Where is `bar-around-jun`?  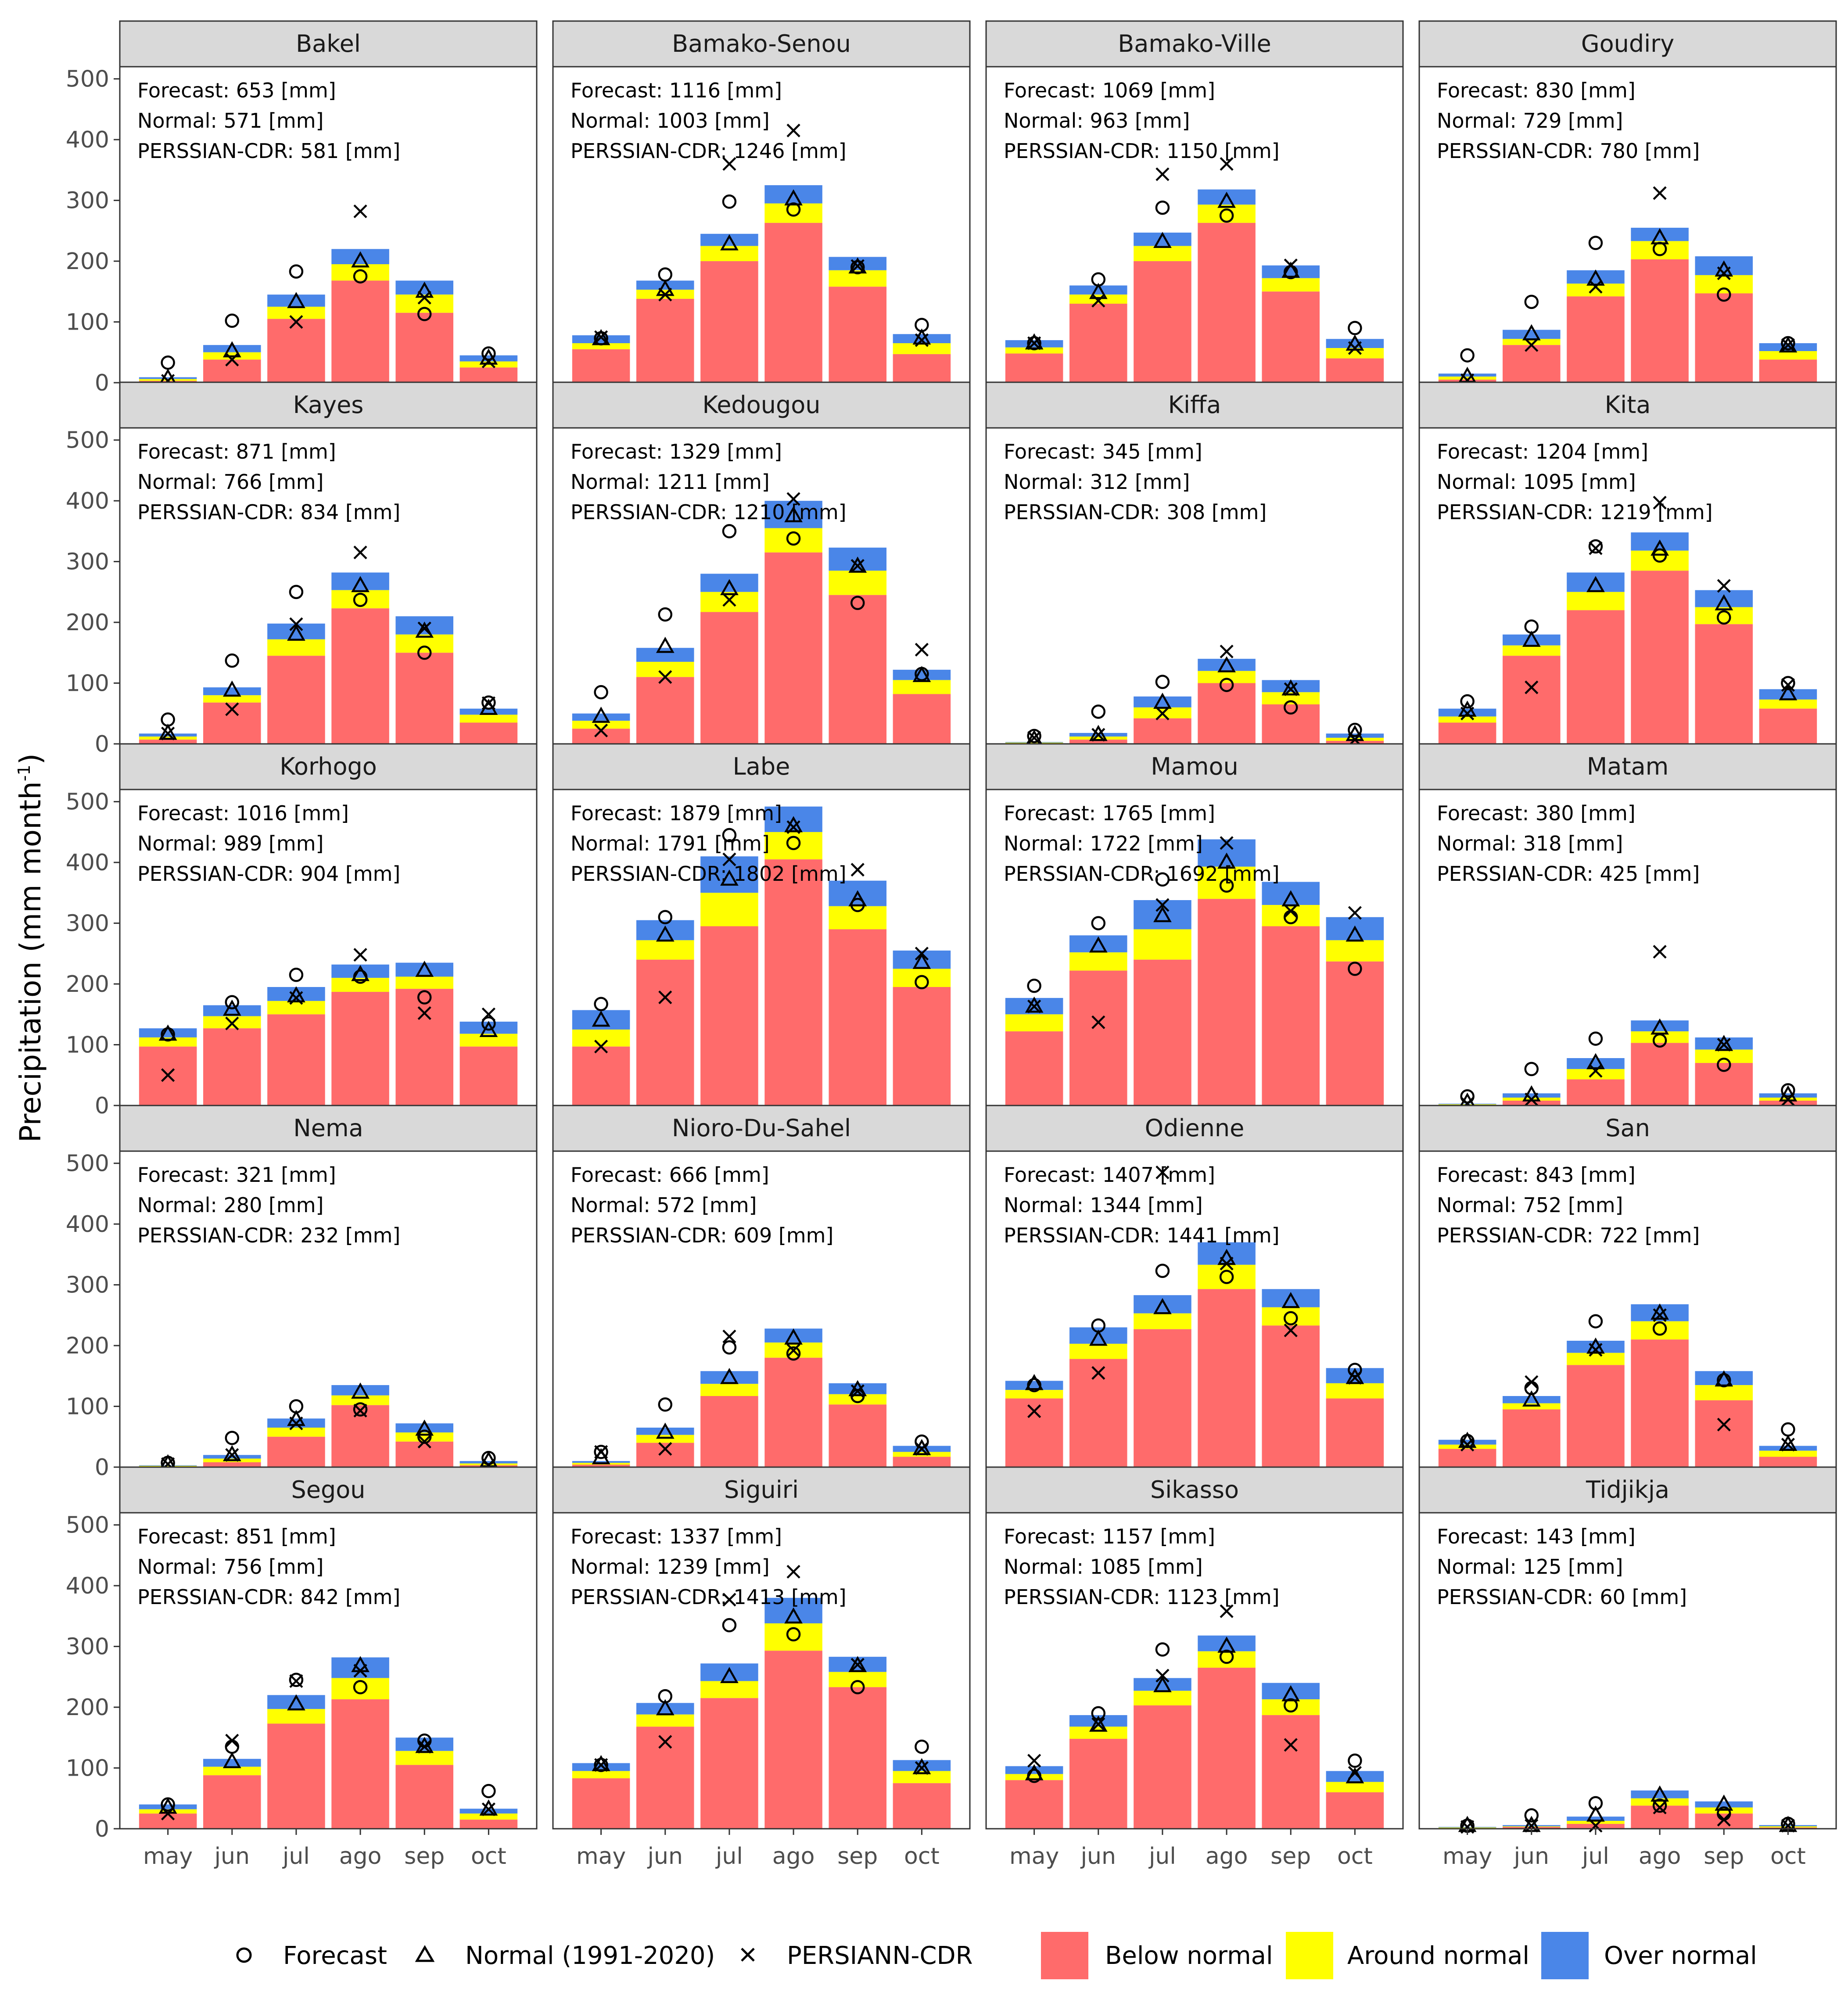
bar-around-jun is located at coordinates (665, 669).